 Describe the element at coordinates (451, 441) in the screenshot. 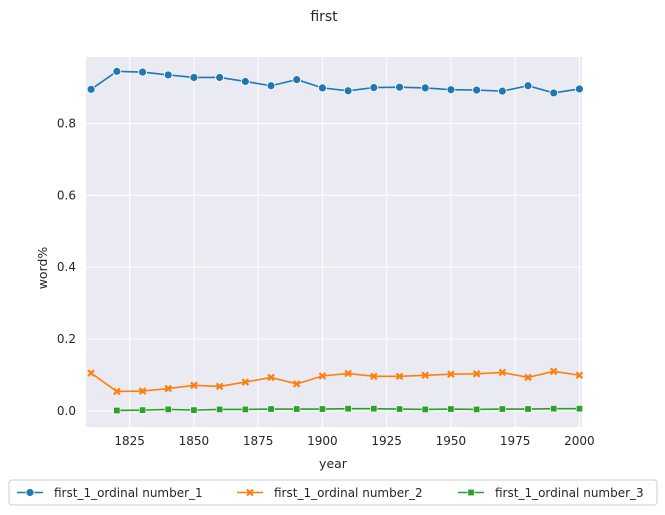

I see `x-tick-label: 1950` at that location.